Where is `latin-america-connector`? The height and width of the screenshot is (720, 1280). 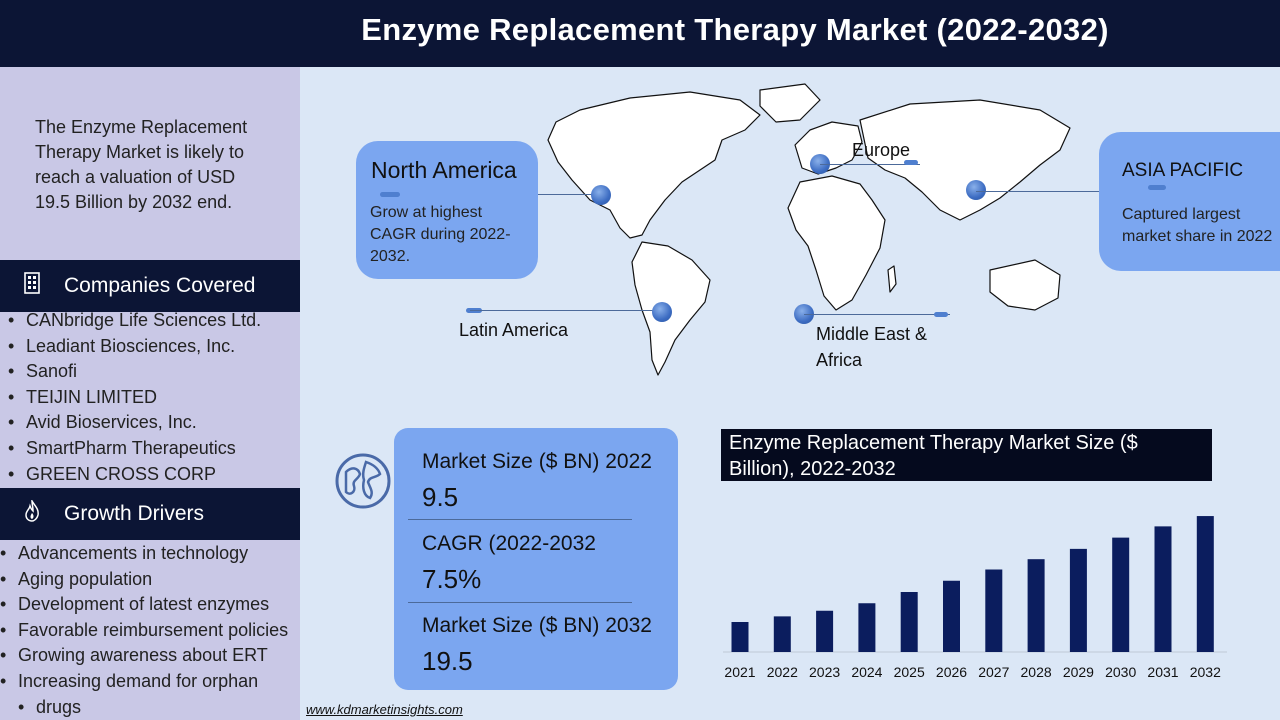 latin-america-connector is located at coordinates (565, 310).